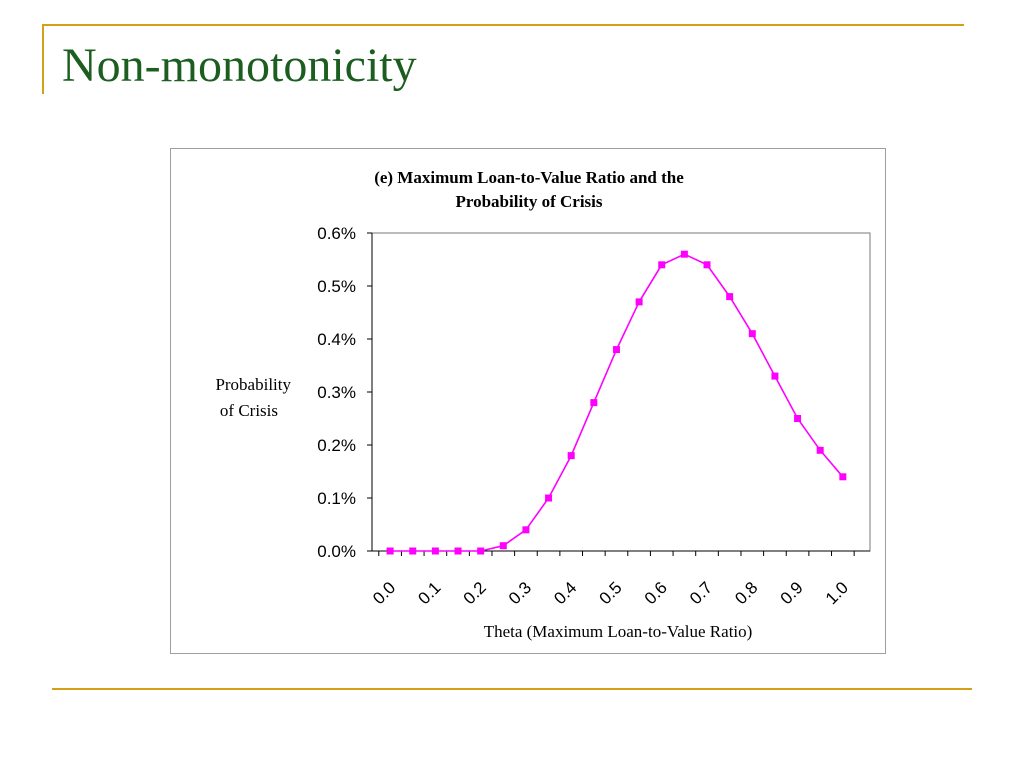  I want to click on x-tick-label: 0.9, so click(792, 593).